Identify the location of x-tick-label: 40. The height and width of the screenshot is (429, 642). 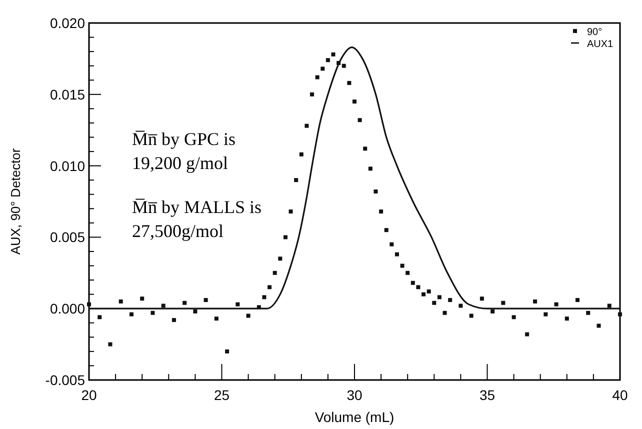
(620, 395).